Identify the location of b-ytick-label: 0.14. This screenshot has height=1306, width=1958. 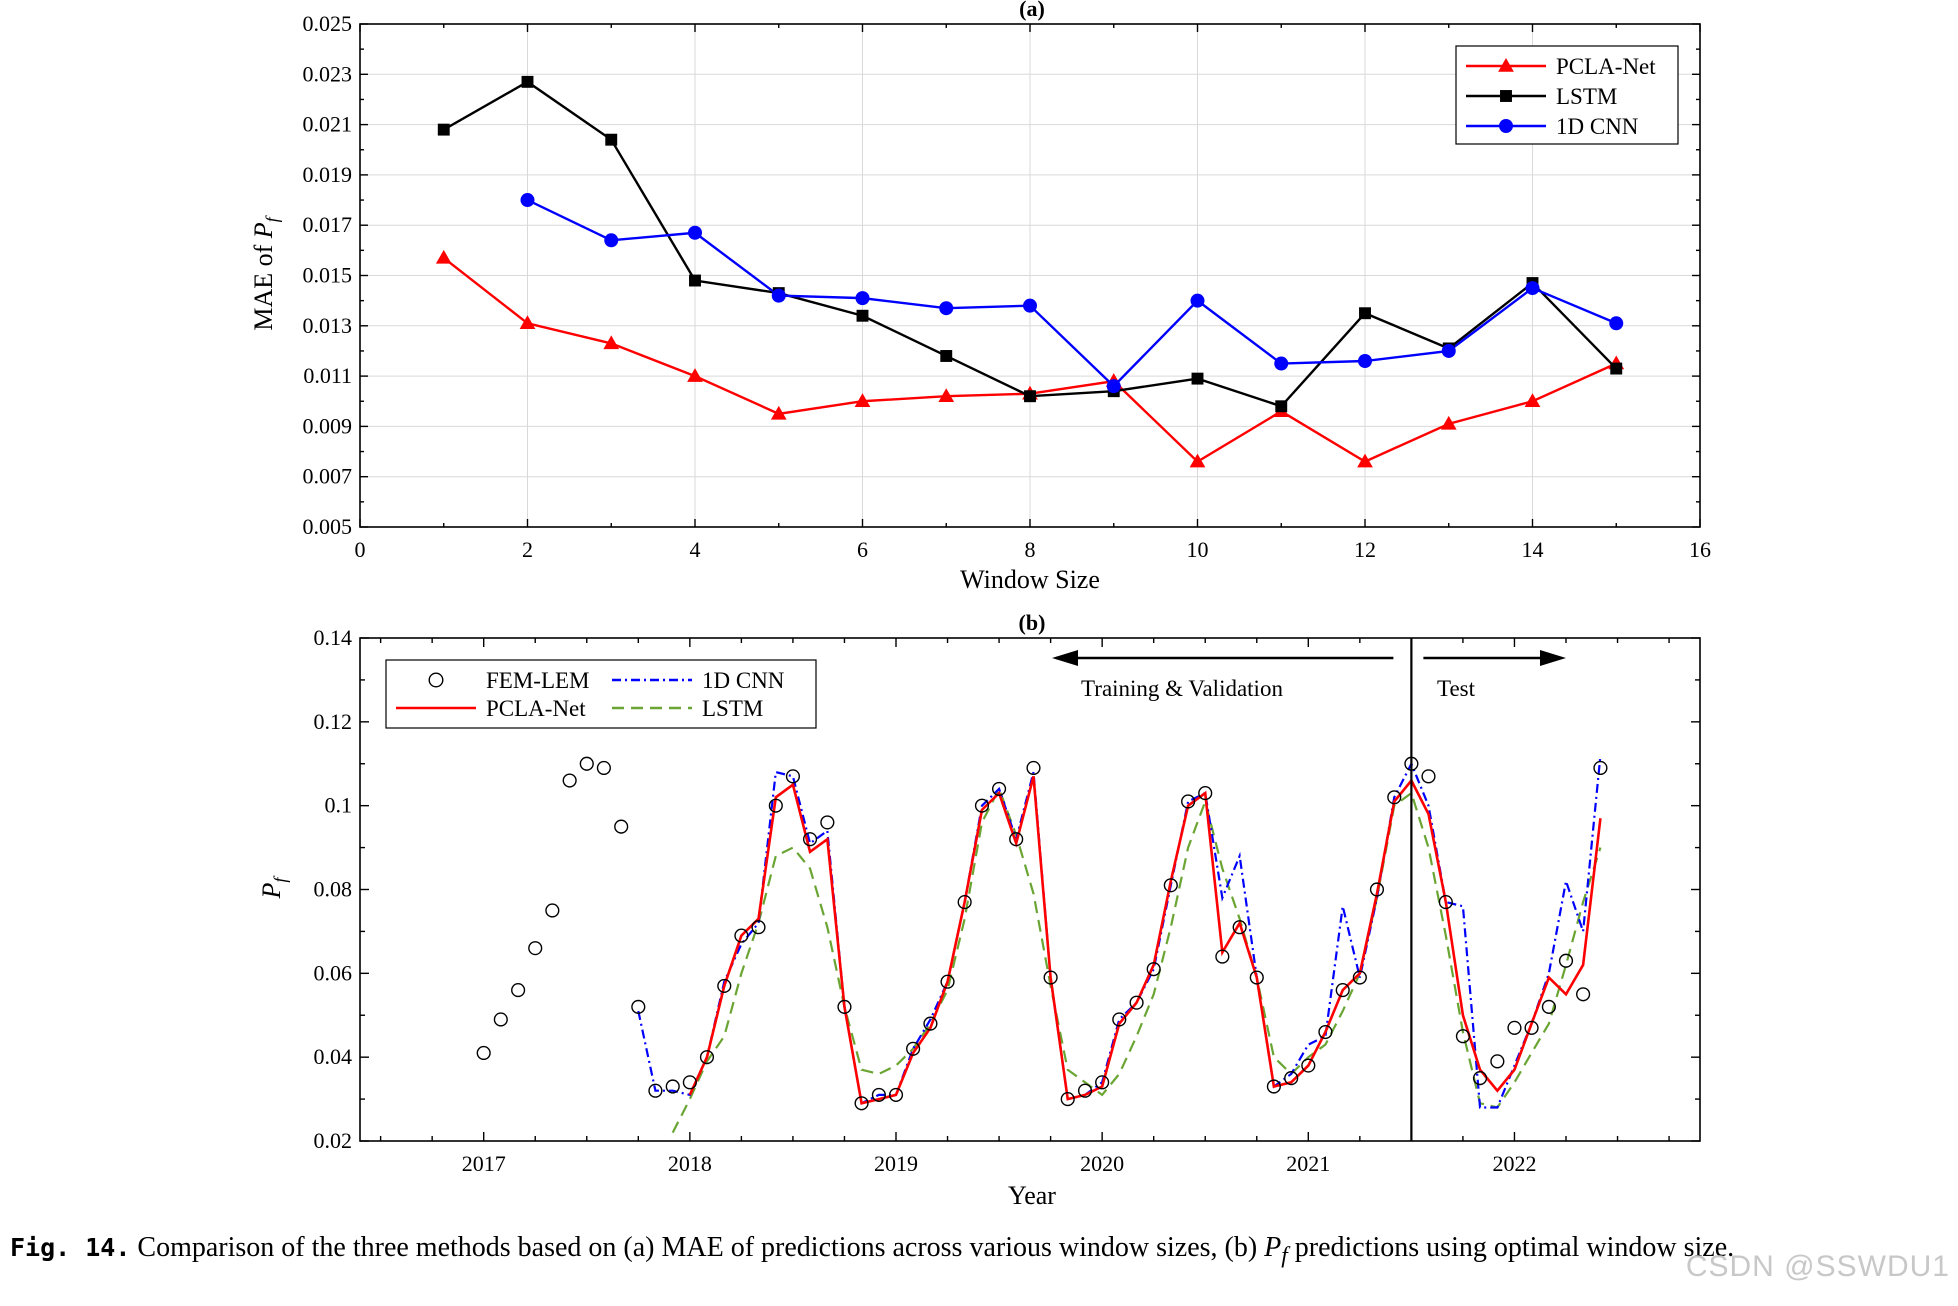
(333, 637).